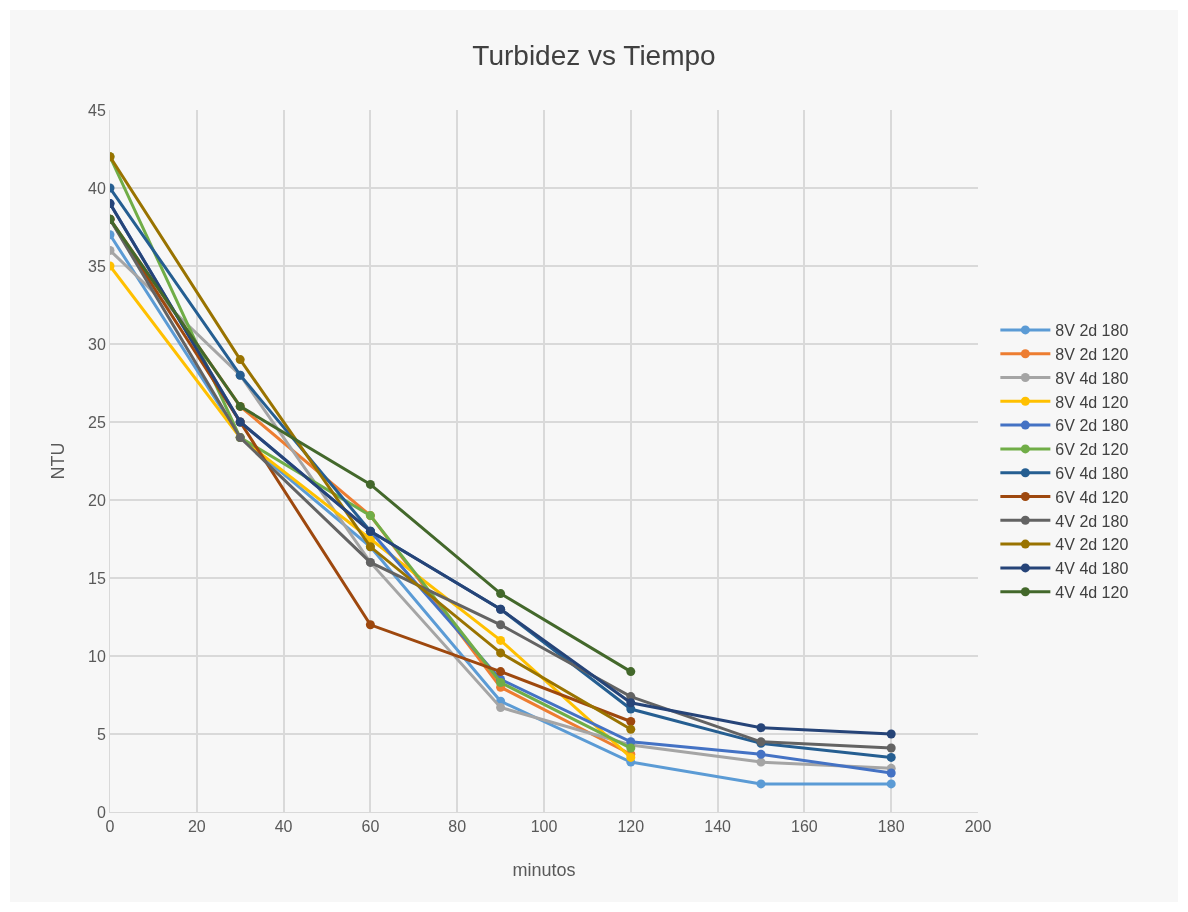 The width and height of the screenshot is (1188, 912). What do you see at coordinates (58, 461) in the screenshot?
I see `y-axis-title: NTU` at bounding box center [58, 461].